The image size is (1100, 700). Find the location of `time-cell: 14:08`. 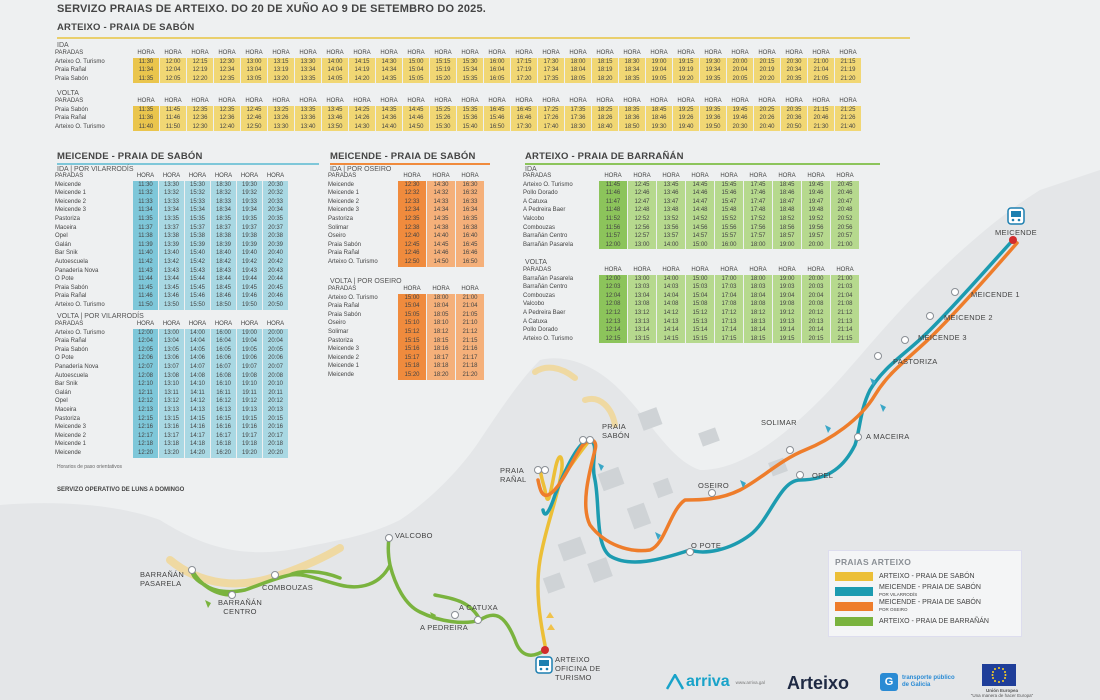

time-cell: 14:08 is located at coordinates (197, 376).